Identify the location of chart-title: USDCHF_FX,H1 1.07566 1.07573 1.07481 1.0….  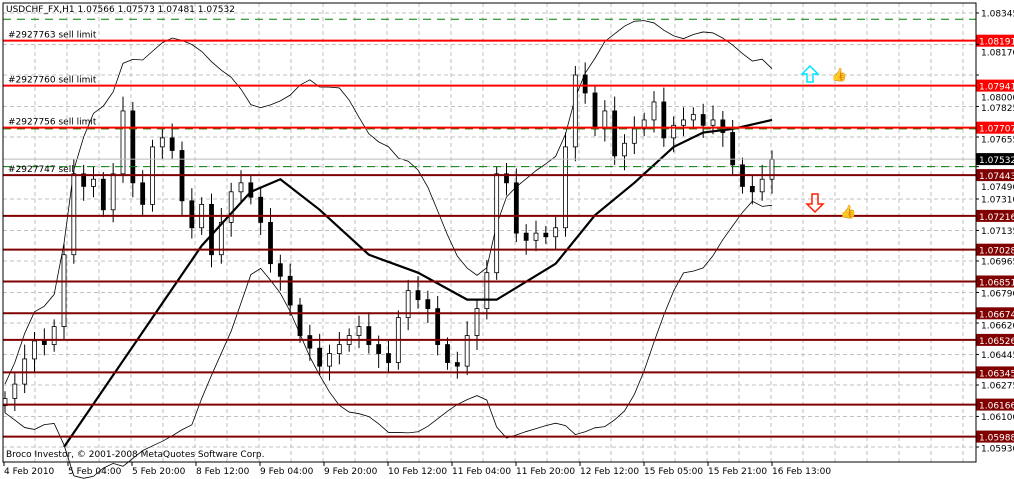
(120, 10).